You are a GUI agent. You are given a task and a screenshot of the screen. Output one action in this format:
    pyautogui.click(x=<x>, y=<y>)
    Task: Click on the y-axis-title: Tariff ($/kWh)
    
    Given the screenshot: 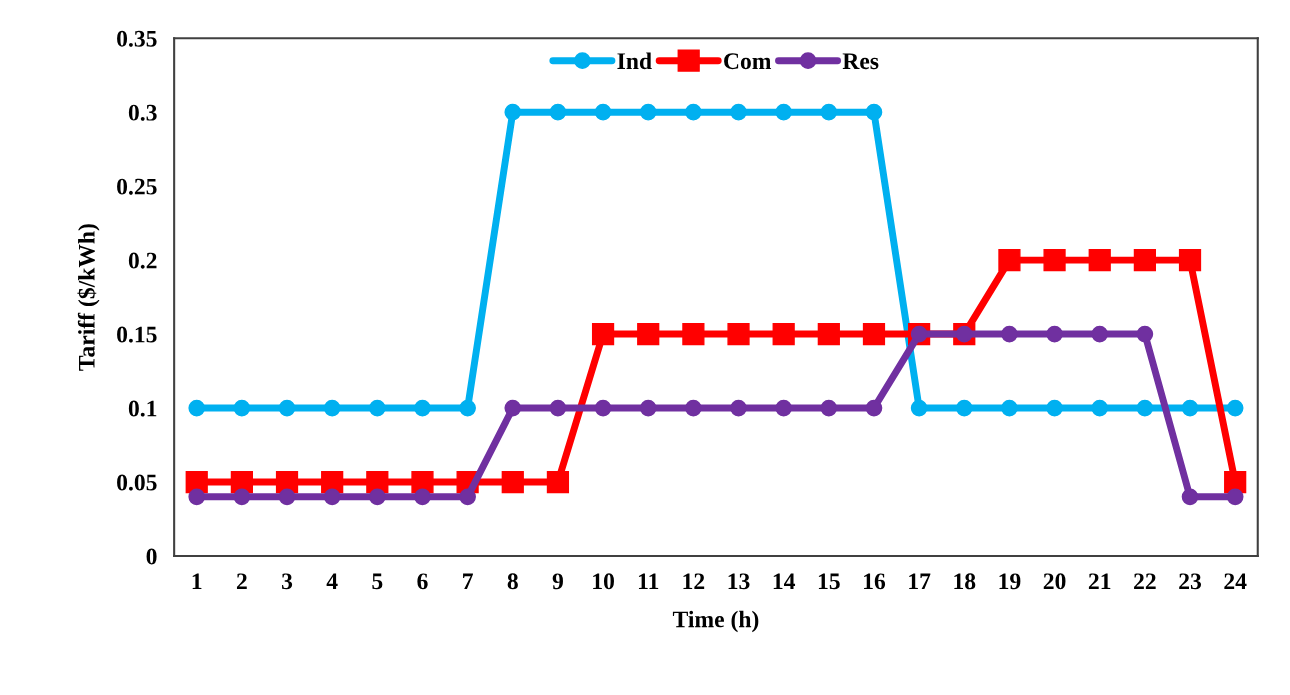 What is the action you would take?
    pyautogui.click(x=88, y=297)
    